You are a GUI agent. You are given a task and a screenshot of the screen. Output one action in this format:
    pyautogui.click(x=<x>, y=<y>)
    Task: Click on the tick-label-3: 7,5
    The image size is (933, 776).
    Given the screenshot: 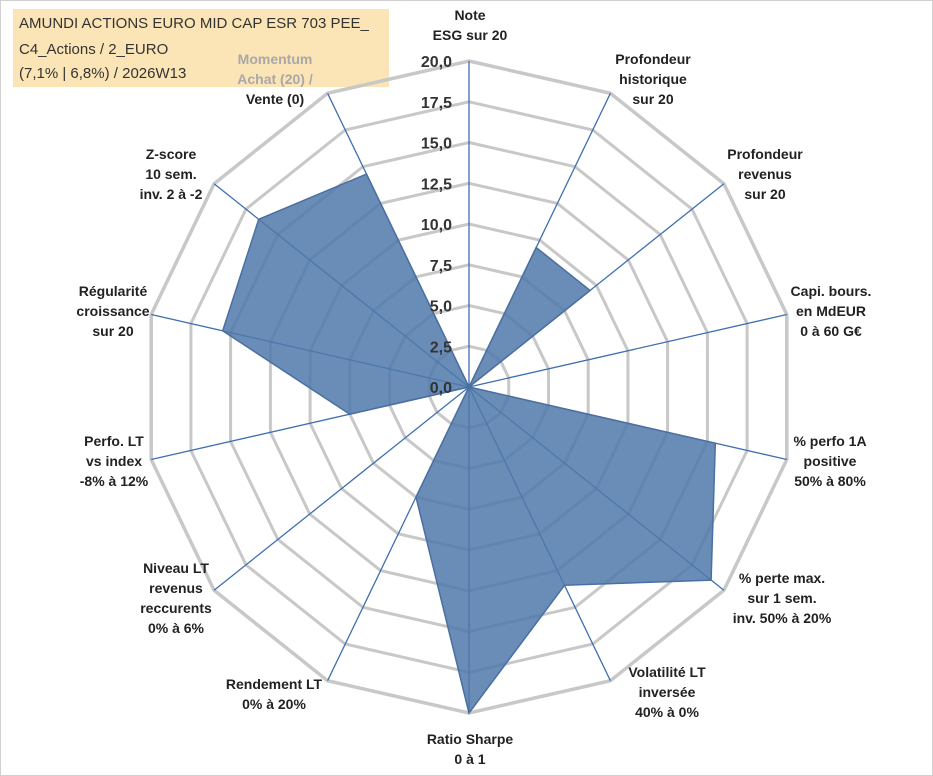 What is the action you would take?
    pyautogui.click(x=441, y=266)
    